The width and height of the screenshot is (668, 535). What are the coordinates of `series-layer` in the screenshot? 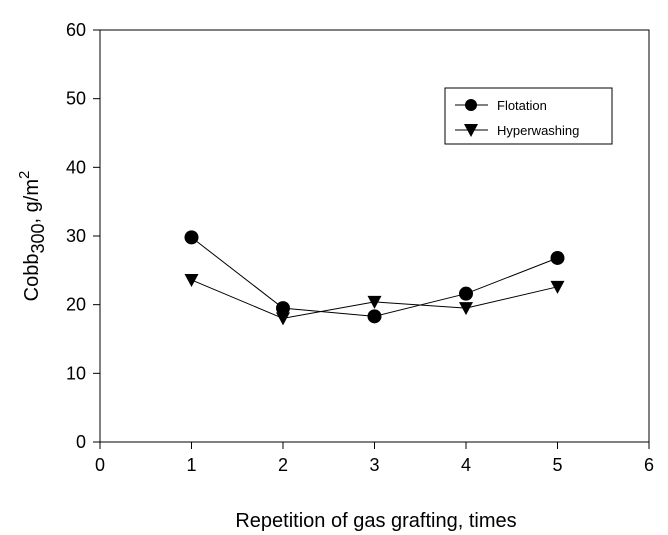 It's located at (374, 278).